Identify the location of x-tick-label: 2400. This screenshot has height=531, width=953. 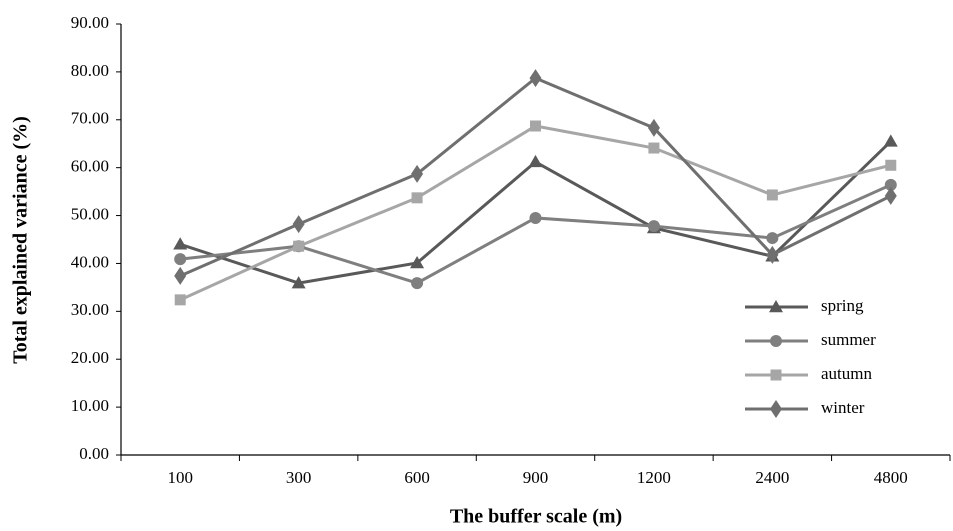
(772, 477).